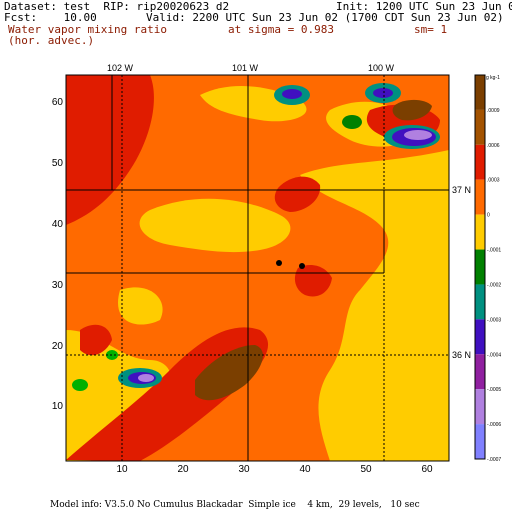 Image resolution: width=512 pixels, height=512 pixels. Describe the element at coordinates (493, 181) in the screenshot. I see `colorbar-label: .0003` at that location.